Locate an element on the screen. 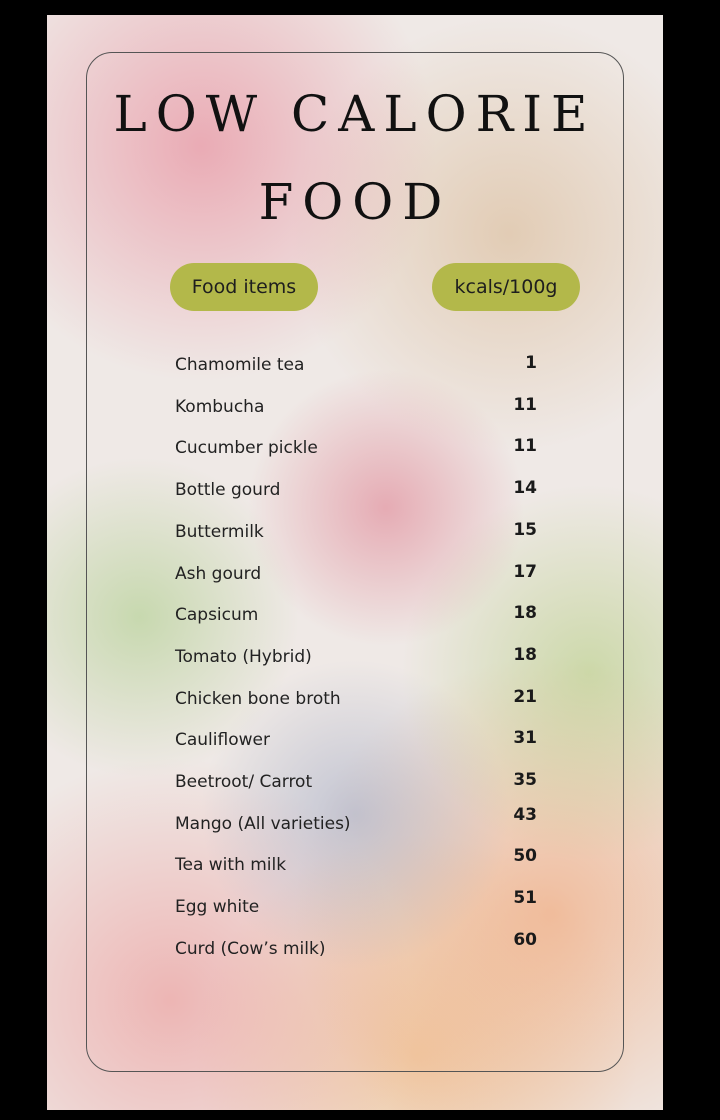 The height and width of the screenshot is (1120, 720). table-row: Chicken bone broth 21 is located at coordinates (356, 699).